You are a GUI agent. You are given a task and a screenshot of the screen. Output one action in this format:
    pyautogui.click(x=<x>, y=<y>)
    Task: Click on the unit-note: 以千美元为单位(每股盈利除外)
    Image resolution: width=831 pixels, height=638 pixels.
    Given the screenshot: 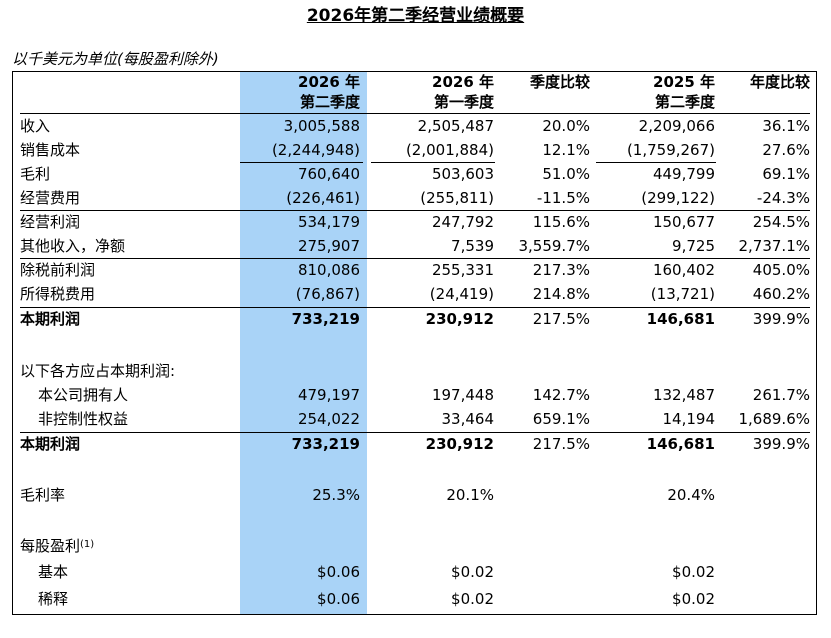 What is the action you would take?
    pyautogui.click(x=115, y=59)
    